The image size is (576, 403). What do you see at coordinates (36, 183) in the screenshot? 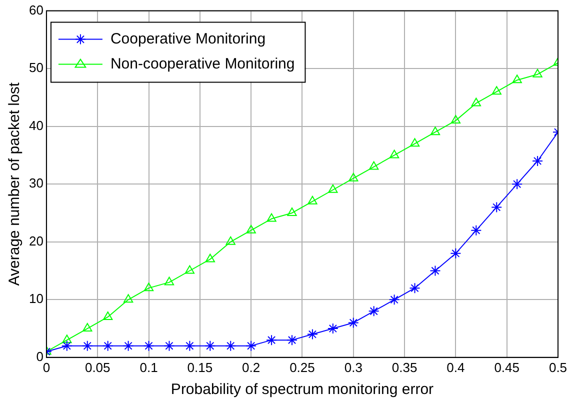
I see `y-tick-label: 30` at bounding box center [36, 183].